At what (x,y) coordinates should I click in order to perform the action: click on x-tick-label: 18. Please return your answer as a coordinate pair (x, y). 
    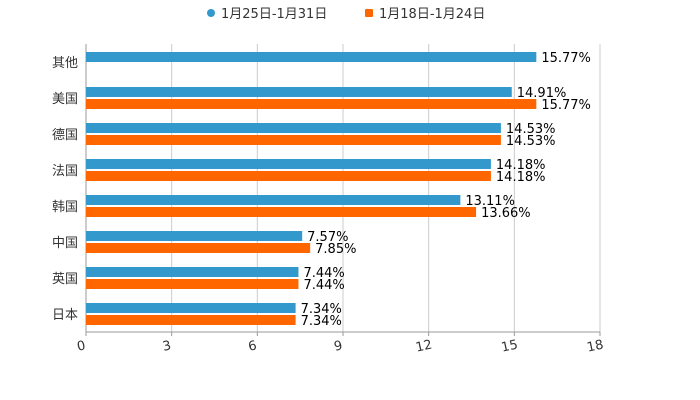
    Looking at the image, I should click on (595, 347).